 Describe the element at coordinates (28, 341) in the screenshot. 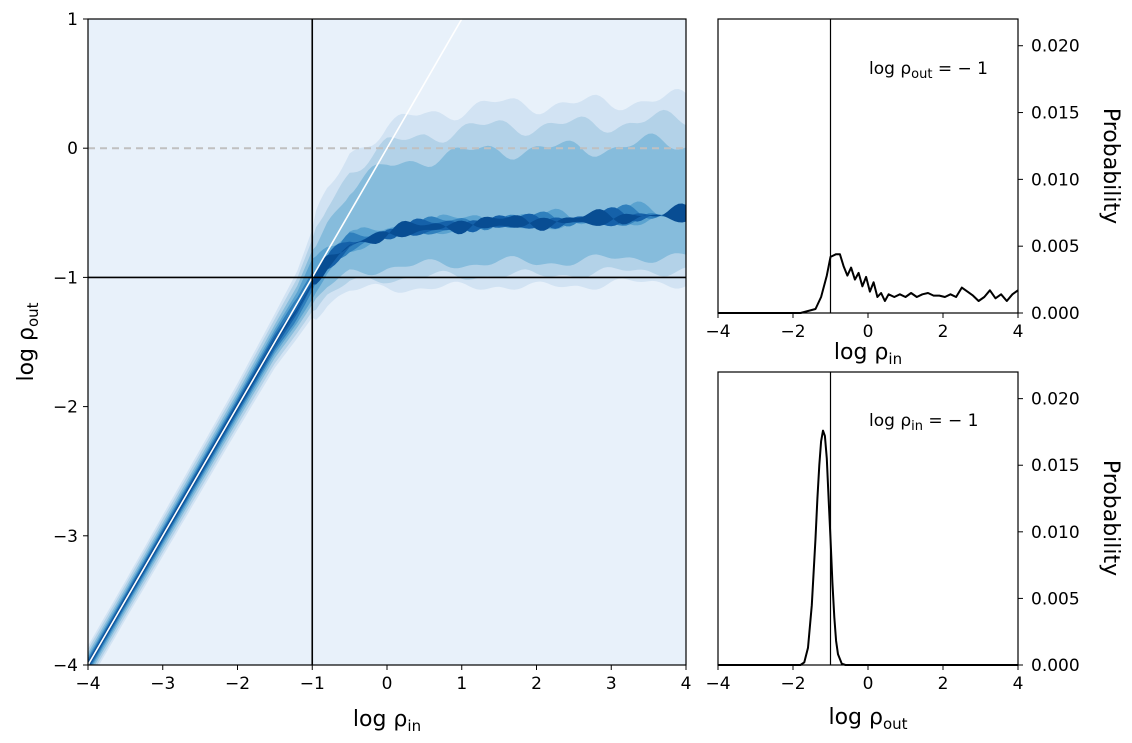

I see `main-y-axis-label: log ρout` at that location.